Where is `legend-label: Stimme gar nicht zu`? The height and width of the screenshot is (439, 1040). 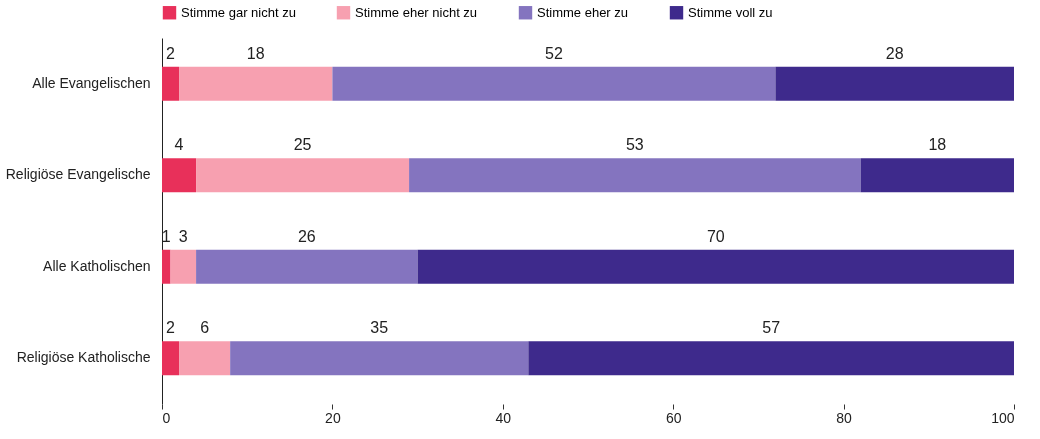
legend-label: Stimme gar nicht zu is located at coordinates (238, 12).